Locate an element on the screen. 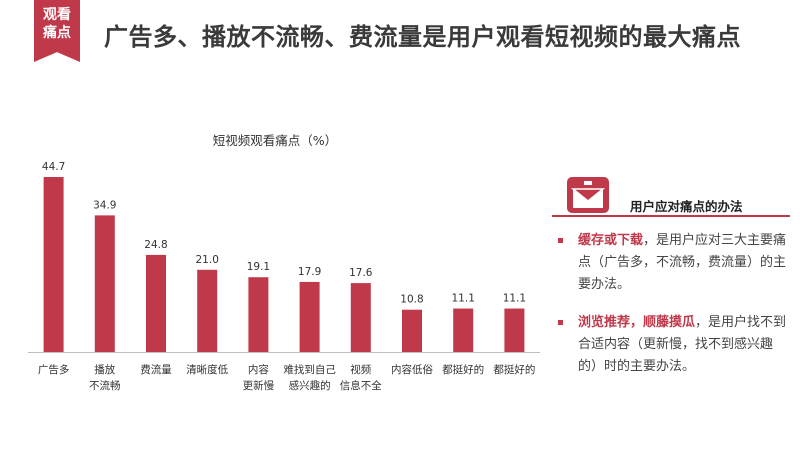  tip-item: 浏览推荐，顺藤摸瓜，是用户找不到合适内容（更新慢，找不到感兴趣的）时的主要办法。 is located at coordinates (673, 345).